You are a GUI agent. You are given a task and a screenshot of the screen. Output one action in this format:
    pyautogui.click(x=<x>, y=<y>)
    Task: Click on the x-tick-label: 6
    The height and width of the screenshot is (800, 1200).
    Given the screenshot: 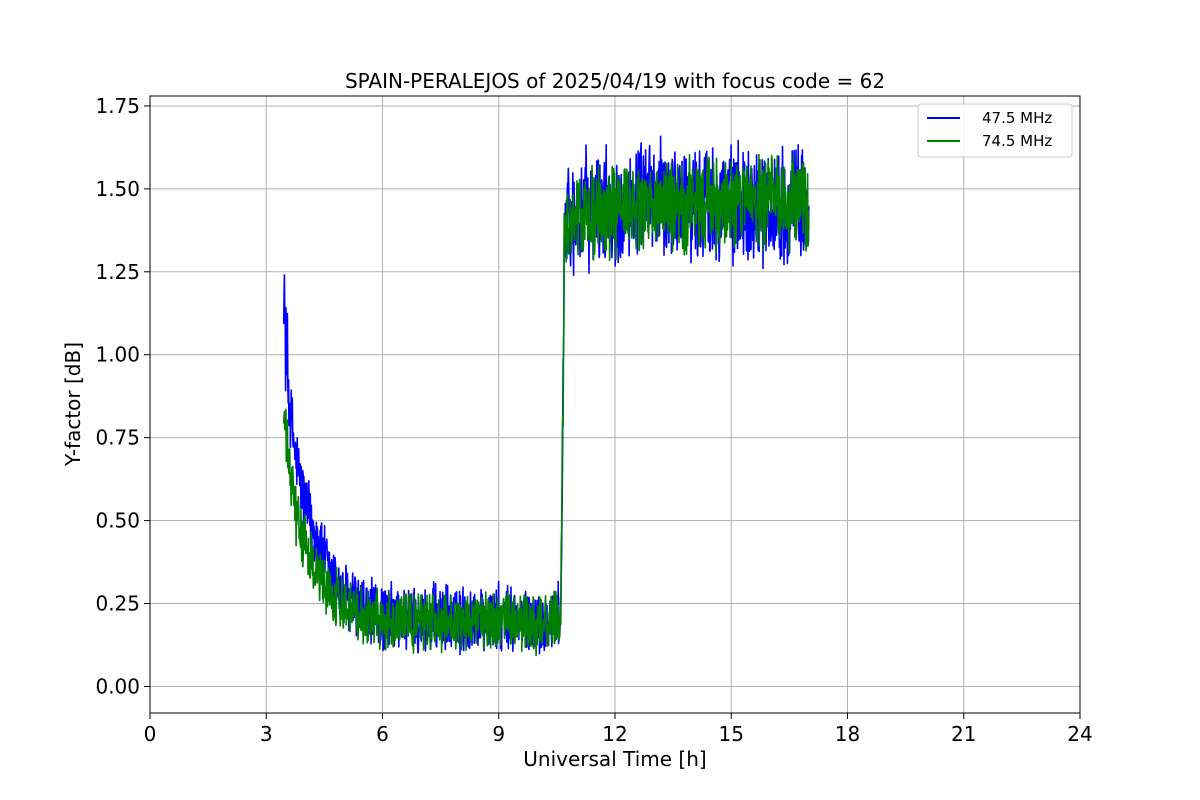 What is the action you would take?
    pyautogui.click(x=382, y=734)
    